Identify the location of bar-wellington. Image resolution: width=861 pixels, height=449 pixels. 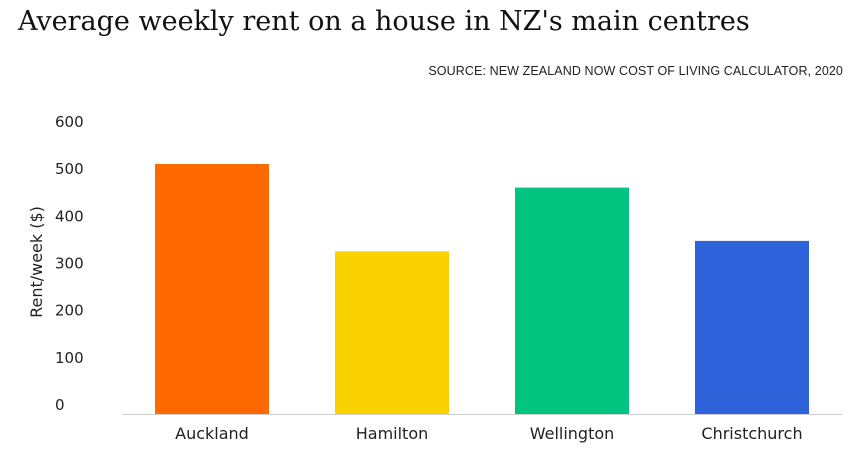
(572, 300).